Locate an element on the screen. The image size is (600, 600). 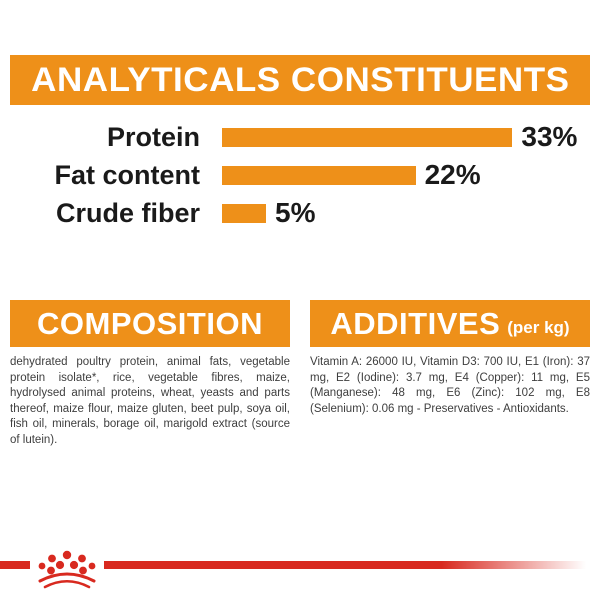
composition-title: COMPOSITION is located at coordinates (150, 323).